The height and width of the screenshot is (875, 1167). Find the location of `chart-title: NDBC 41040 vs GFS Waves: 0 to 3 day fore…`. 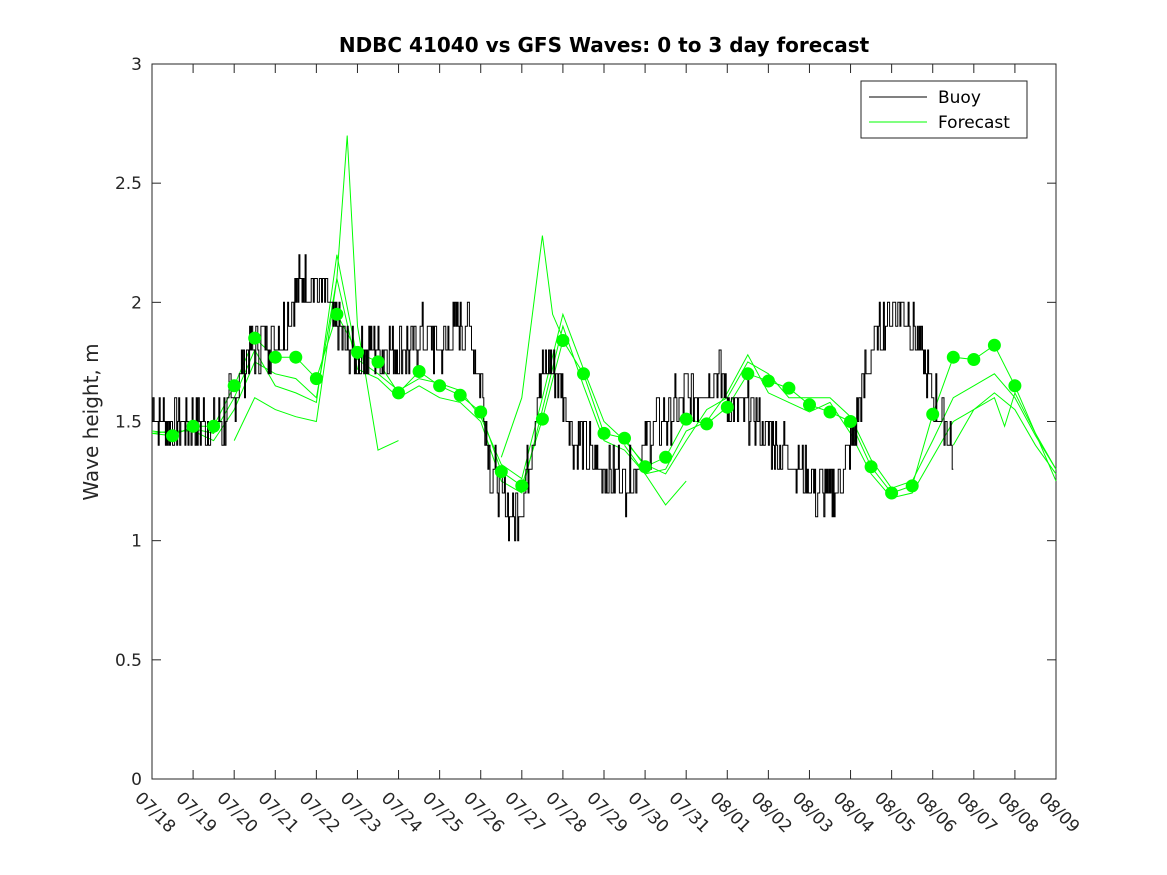

chart-title: NDBC 41040 vs GFS Waves: 0 to 3 day fore… is located at coordinates (604, 45).